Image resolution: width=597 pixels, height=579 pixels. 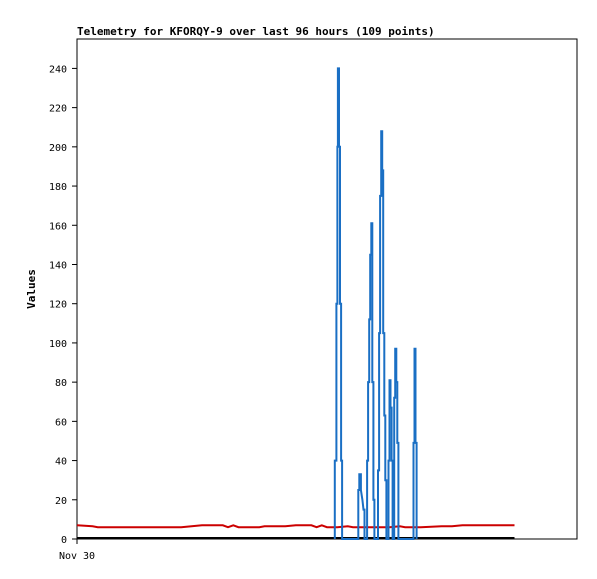 I want to click on y-axis: 0 20 40 60 80 100 120 140 160 180 200 220 240, so click(x=63, y=305).